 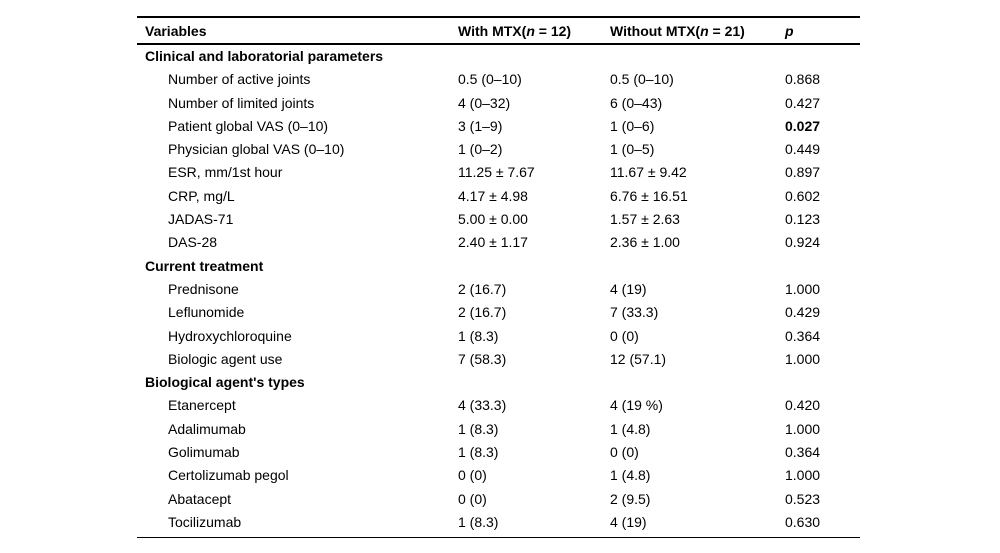 What do you see at coordinates (256, 149) in the screenshot?
I see `variable-label: Physician global VAS (0–10)` at bounding box center [256, 149].